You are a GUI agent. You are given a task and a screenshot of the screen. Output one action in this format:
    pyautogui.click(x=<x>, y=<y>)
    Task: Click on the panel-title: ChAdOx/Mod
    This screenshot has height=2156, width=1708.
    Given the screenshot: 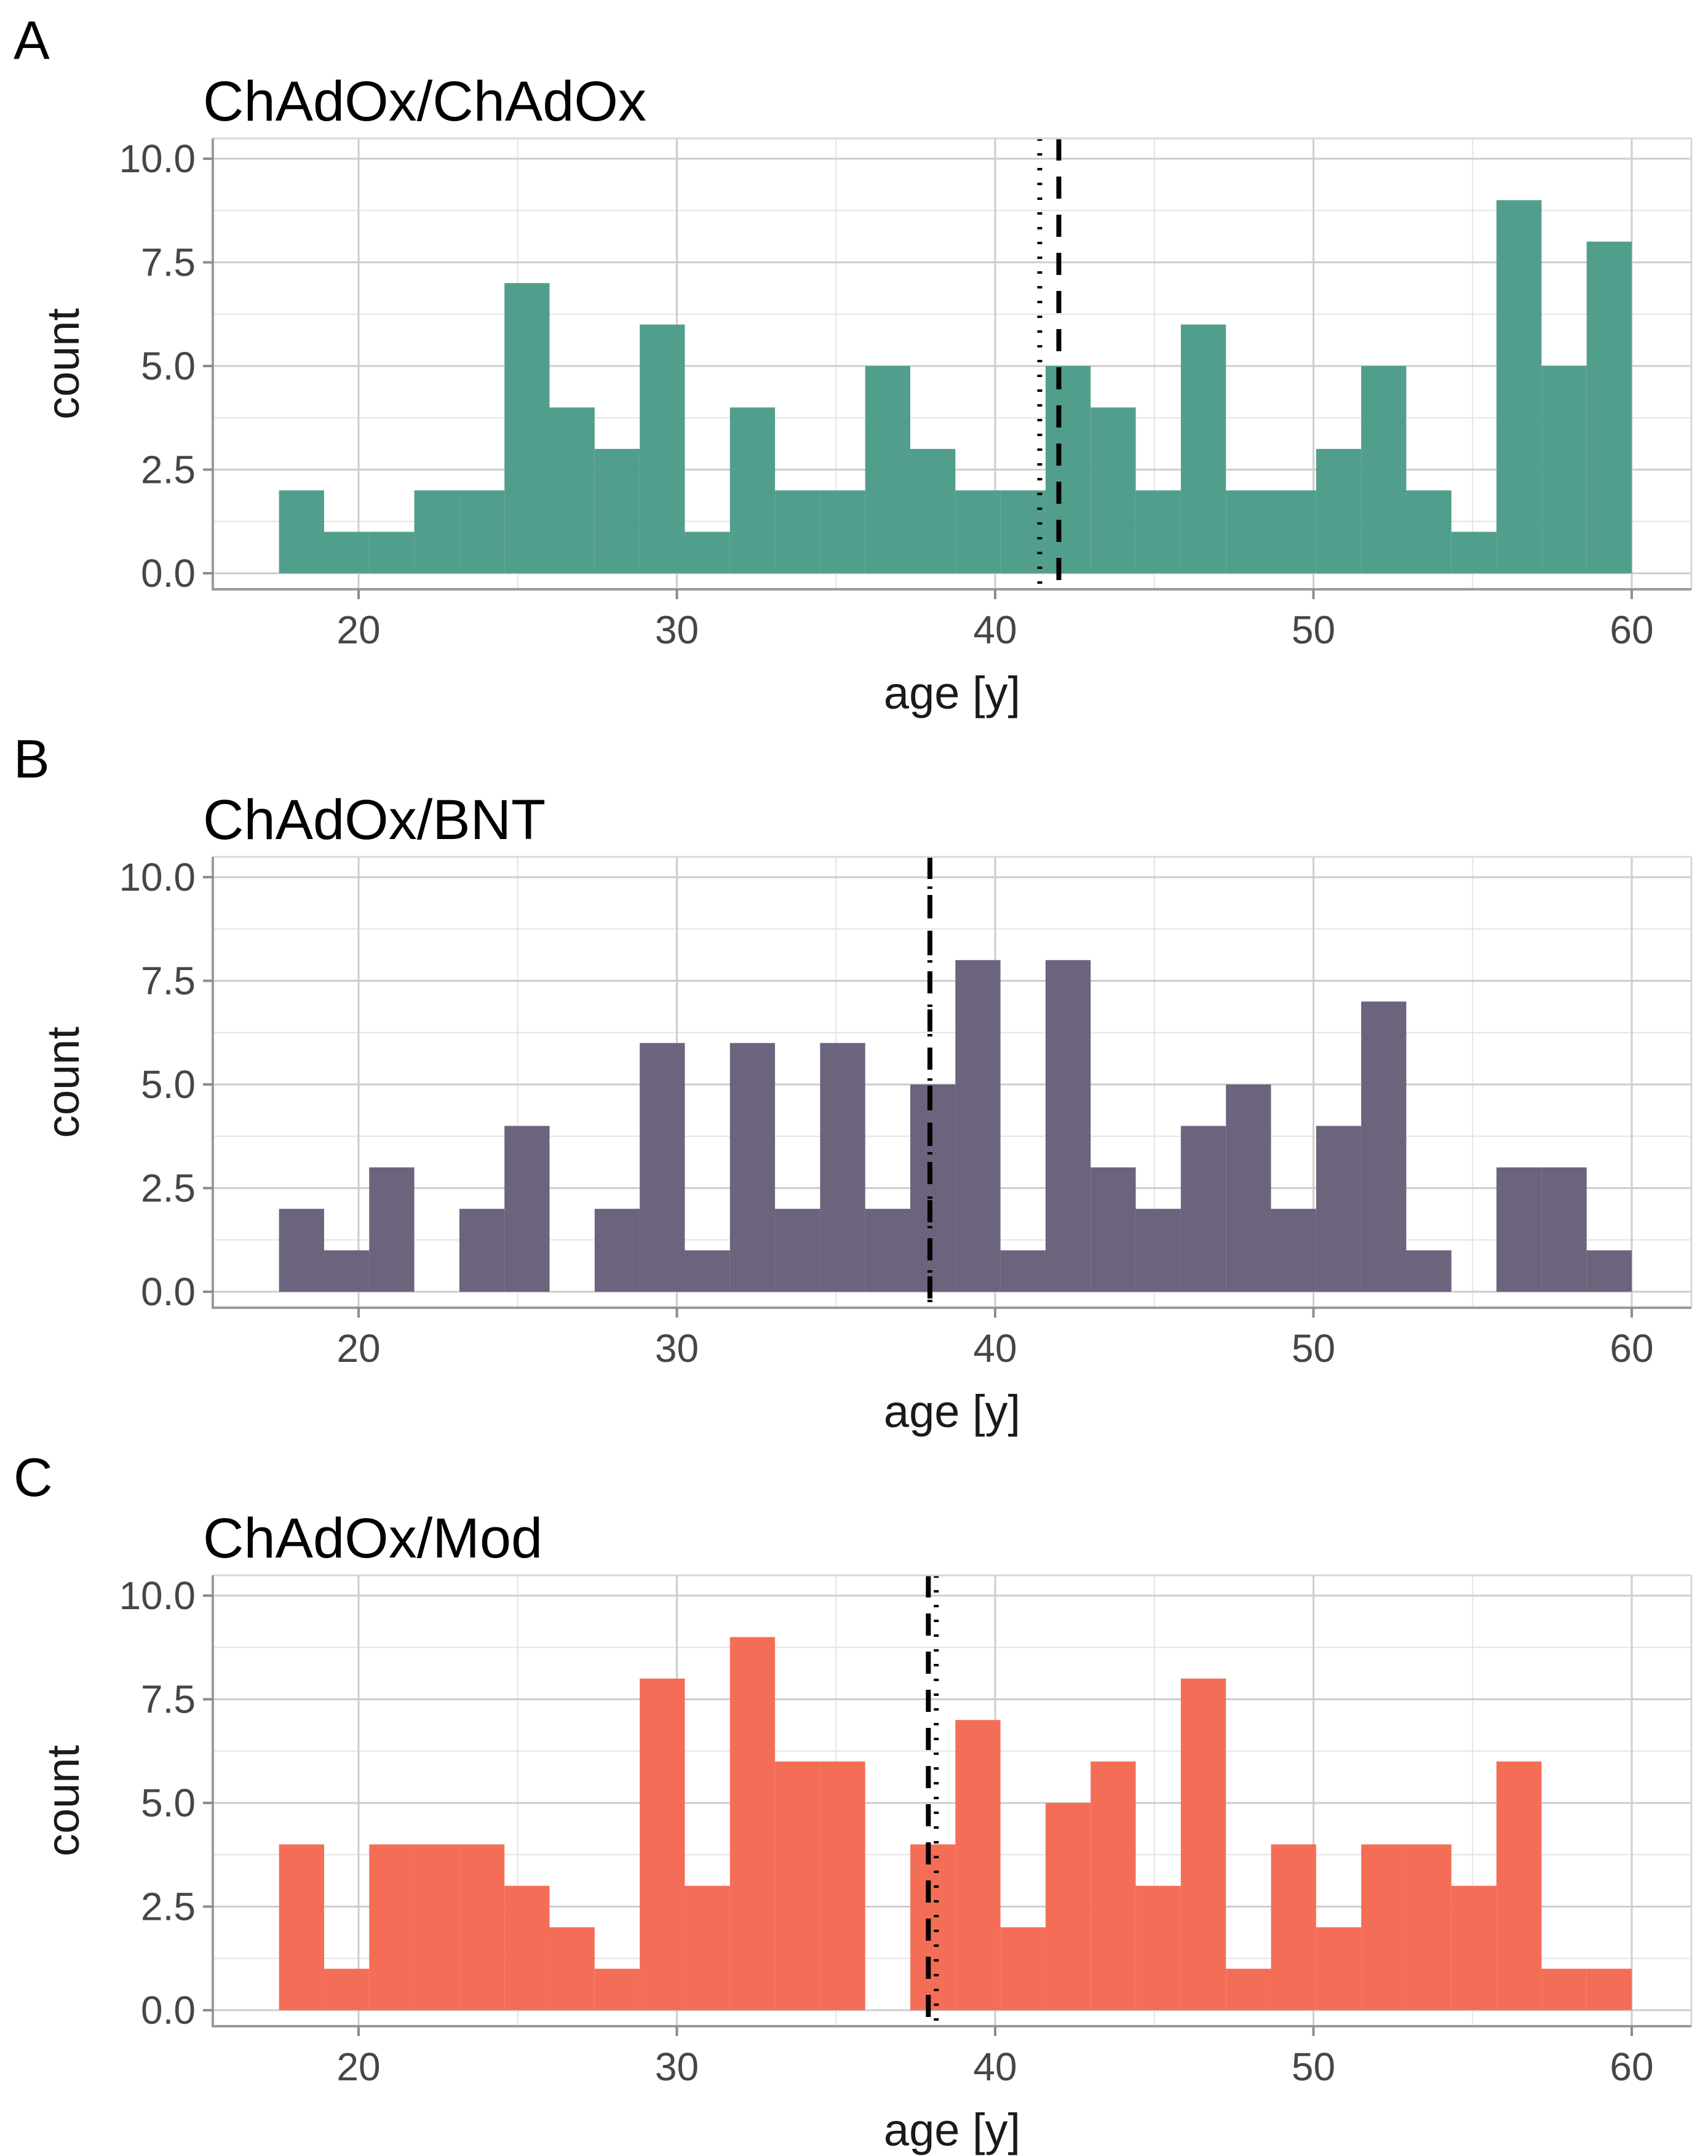 What is the action you would take?
    pyautogui.click(x=372, y=1538)
    